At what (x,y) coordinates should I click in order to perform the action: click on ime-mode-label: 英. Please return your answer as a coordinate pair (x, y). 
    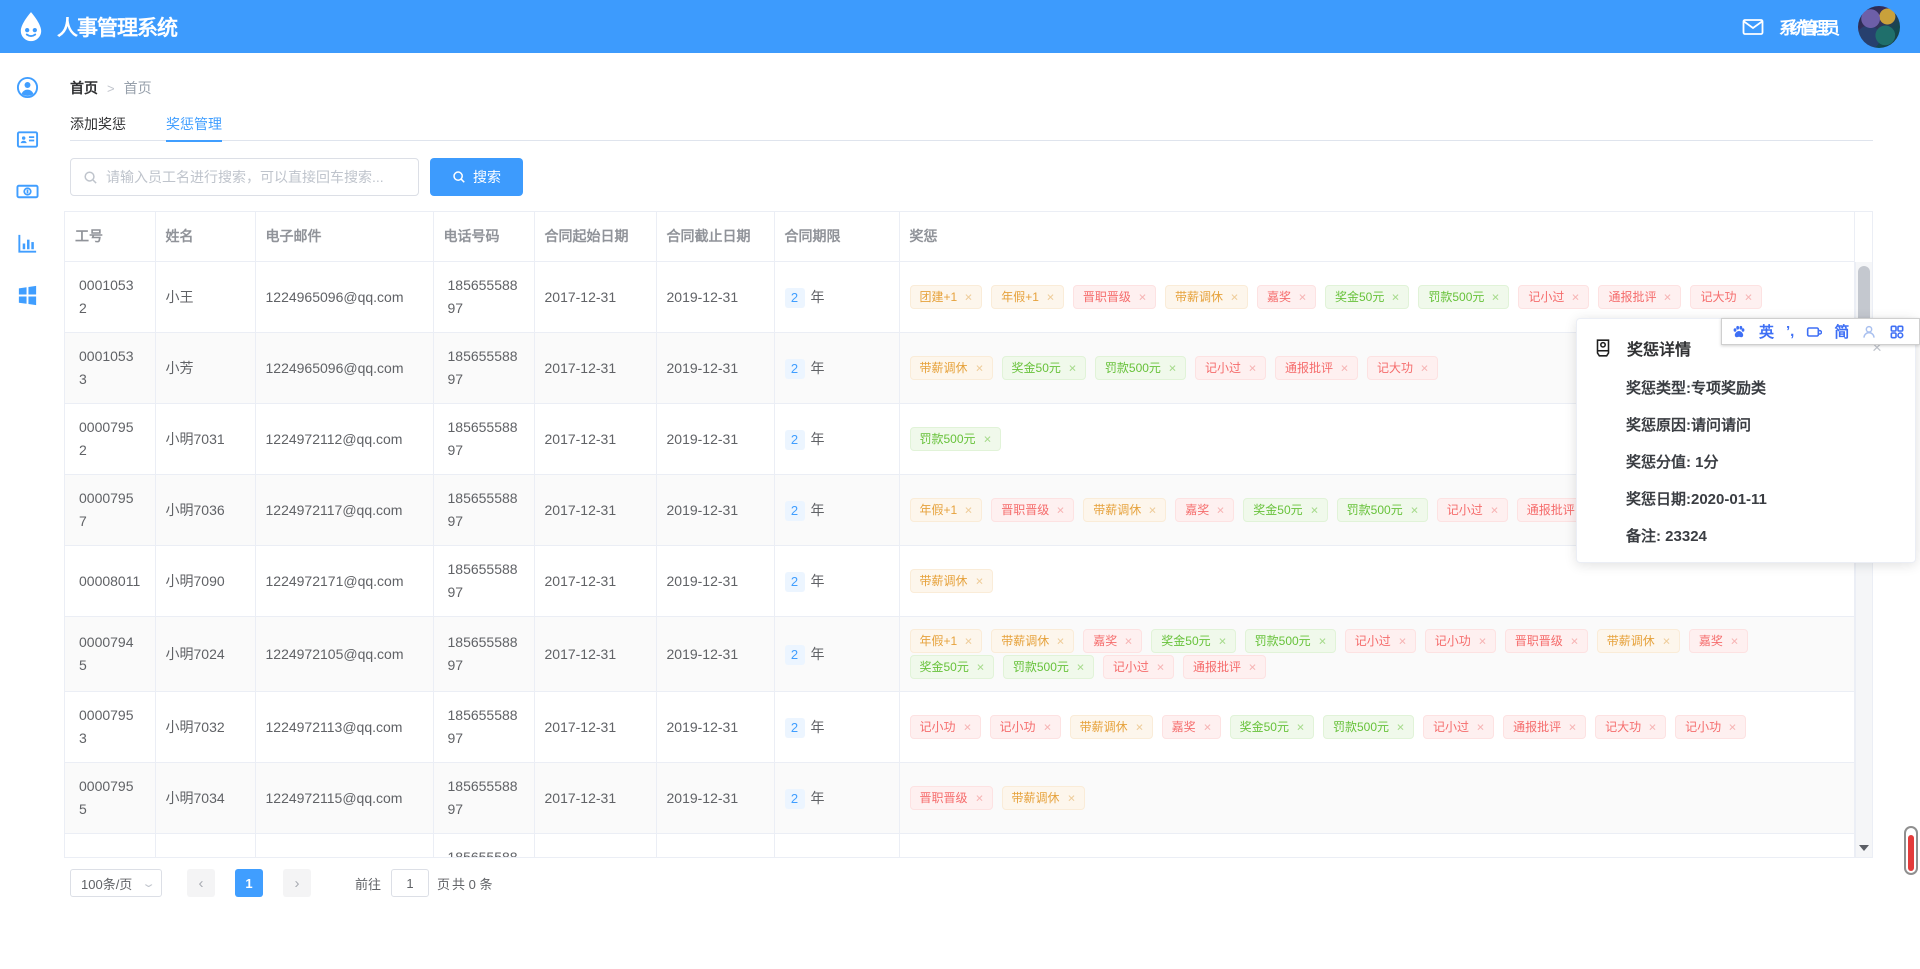
    Looking at the image, I should click on (1767, 332).